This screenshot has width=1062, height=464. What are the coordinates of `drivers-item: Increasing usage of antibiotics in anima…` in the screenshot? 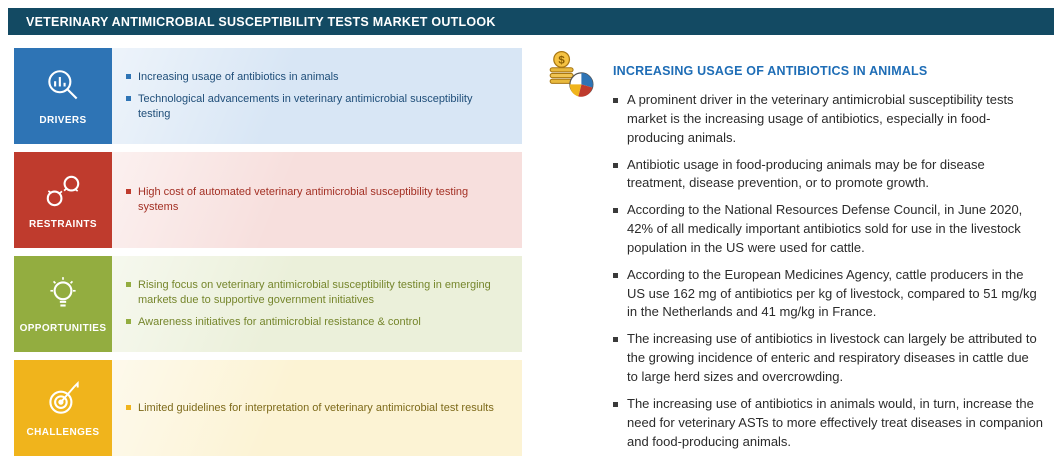 It's located at (316, 77).